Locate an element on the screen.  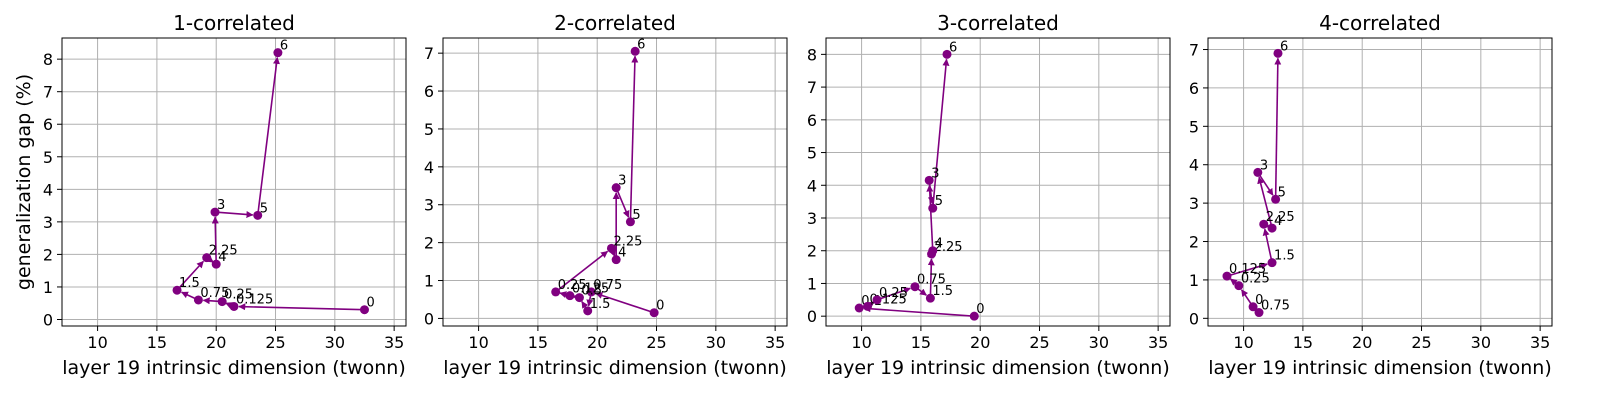
point-label: 6 is located at coordinates (1284, 46).